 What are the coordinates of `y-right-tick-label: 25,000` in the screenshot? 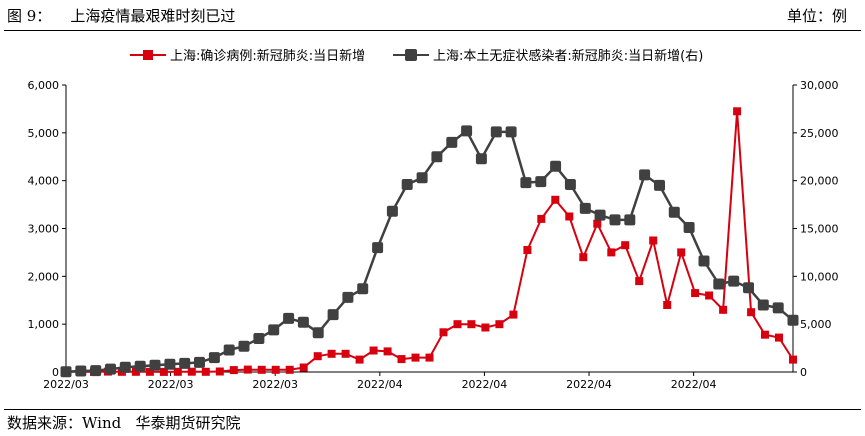 It's located at (819, 133).